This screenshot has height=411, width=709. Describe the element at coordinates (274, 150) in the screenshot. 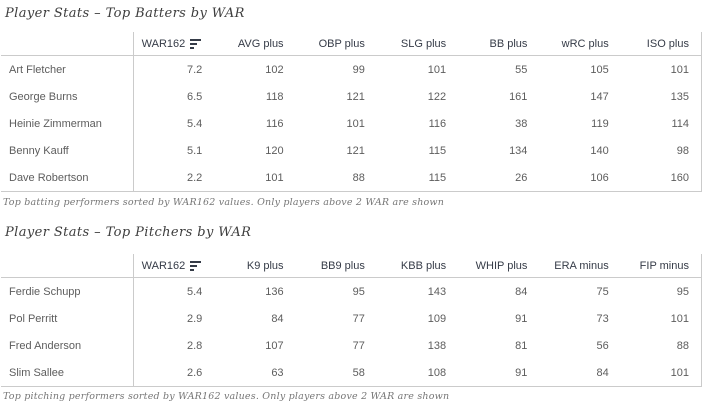

I see `stat-value-cell: 120` at that location.